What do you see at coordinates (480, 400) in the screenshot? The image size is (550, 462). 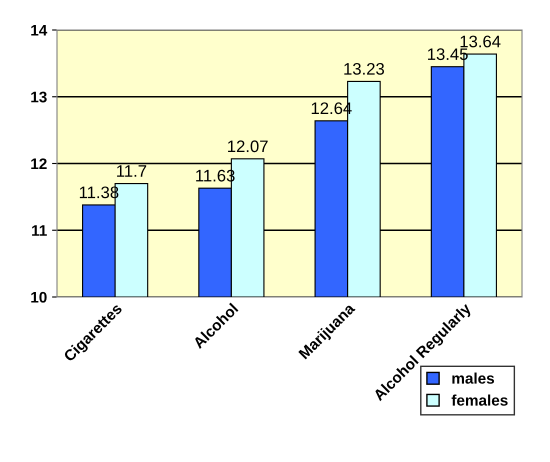 I see `legend-label: females` at bounding box center [480, 400].